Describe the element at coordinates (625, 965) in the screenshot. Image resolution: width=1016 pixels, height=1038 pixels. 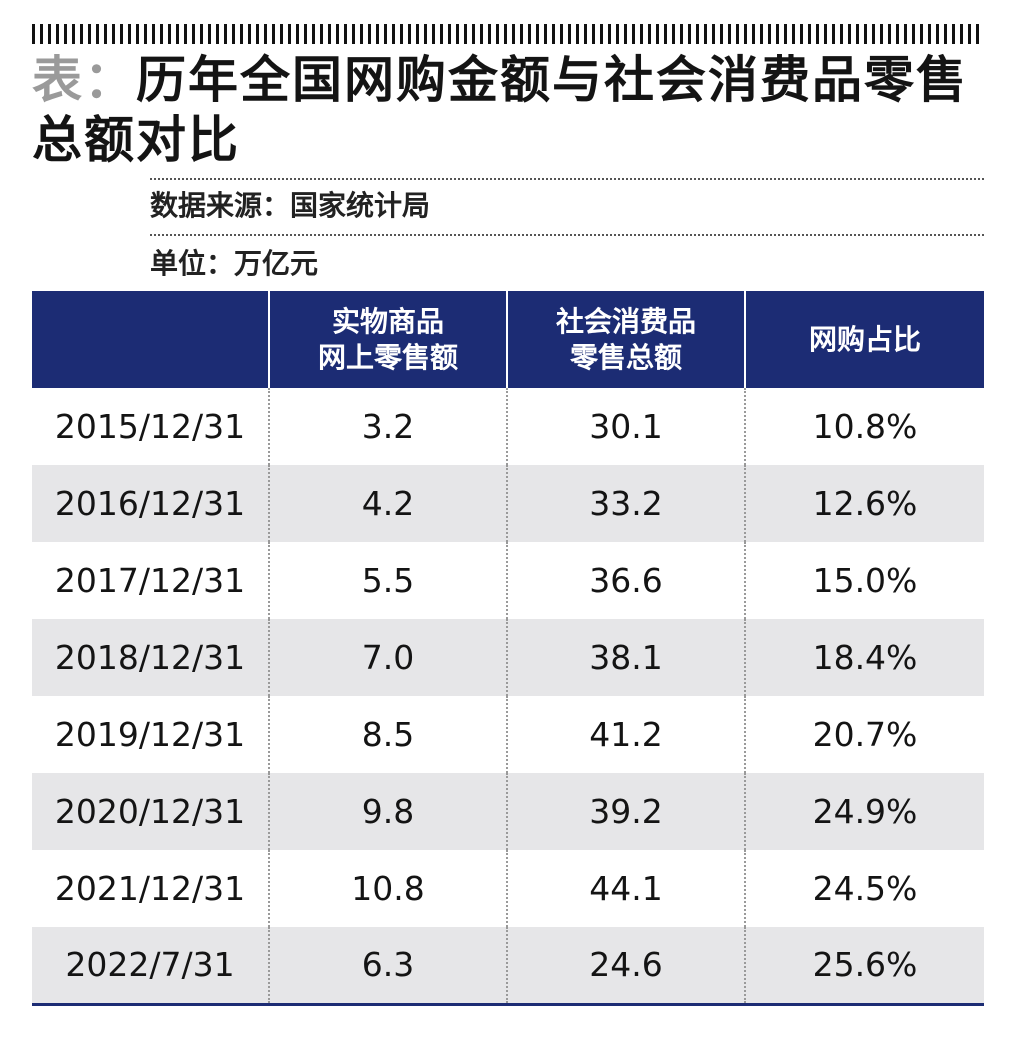
I see `total-retail-cell: 24.6` at that location.